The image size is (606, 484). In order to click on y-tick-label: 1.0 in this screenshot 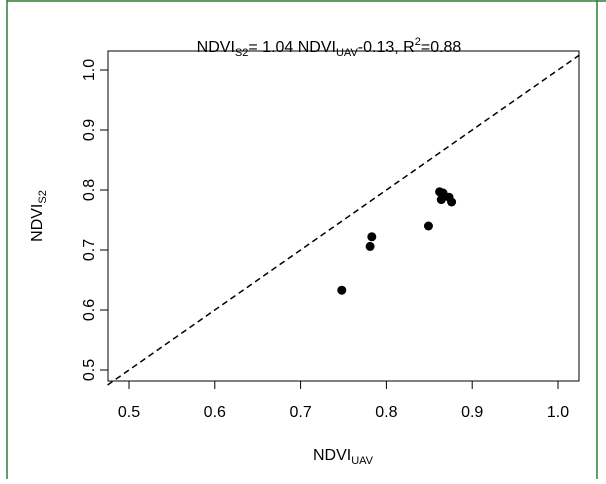, I will do `click(89, 70)`.